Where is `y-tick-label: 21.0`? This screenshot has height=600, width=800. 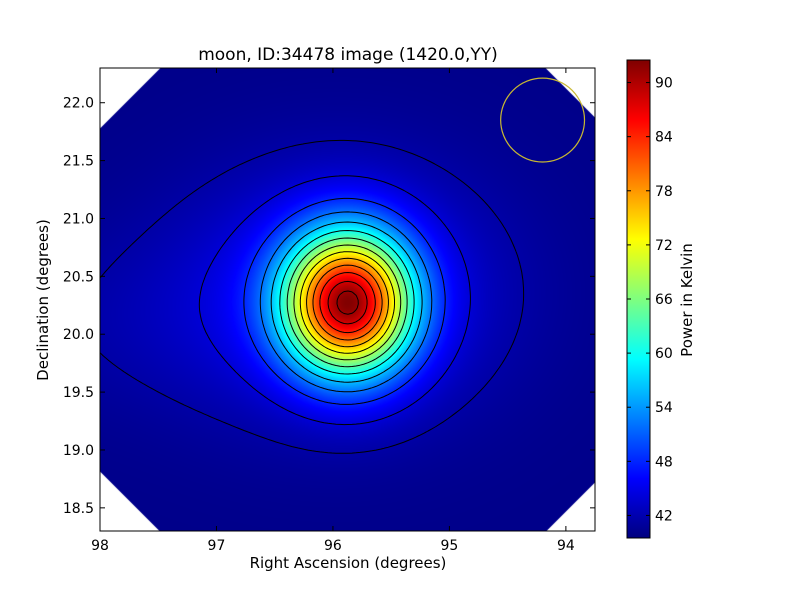 y-tick-label: 21.0 is located at coordinates (78, 219).